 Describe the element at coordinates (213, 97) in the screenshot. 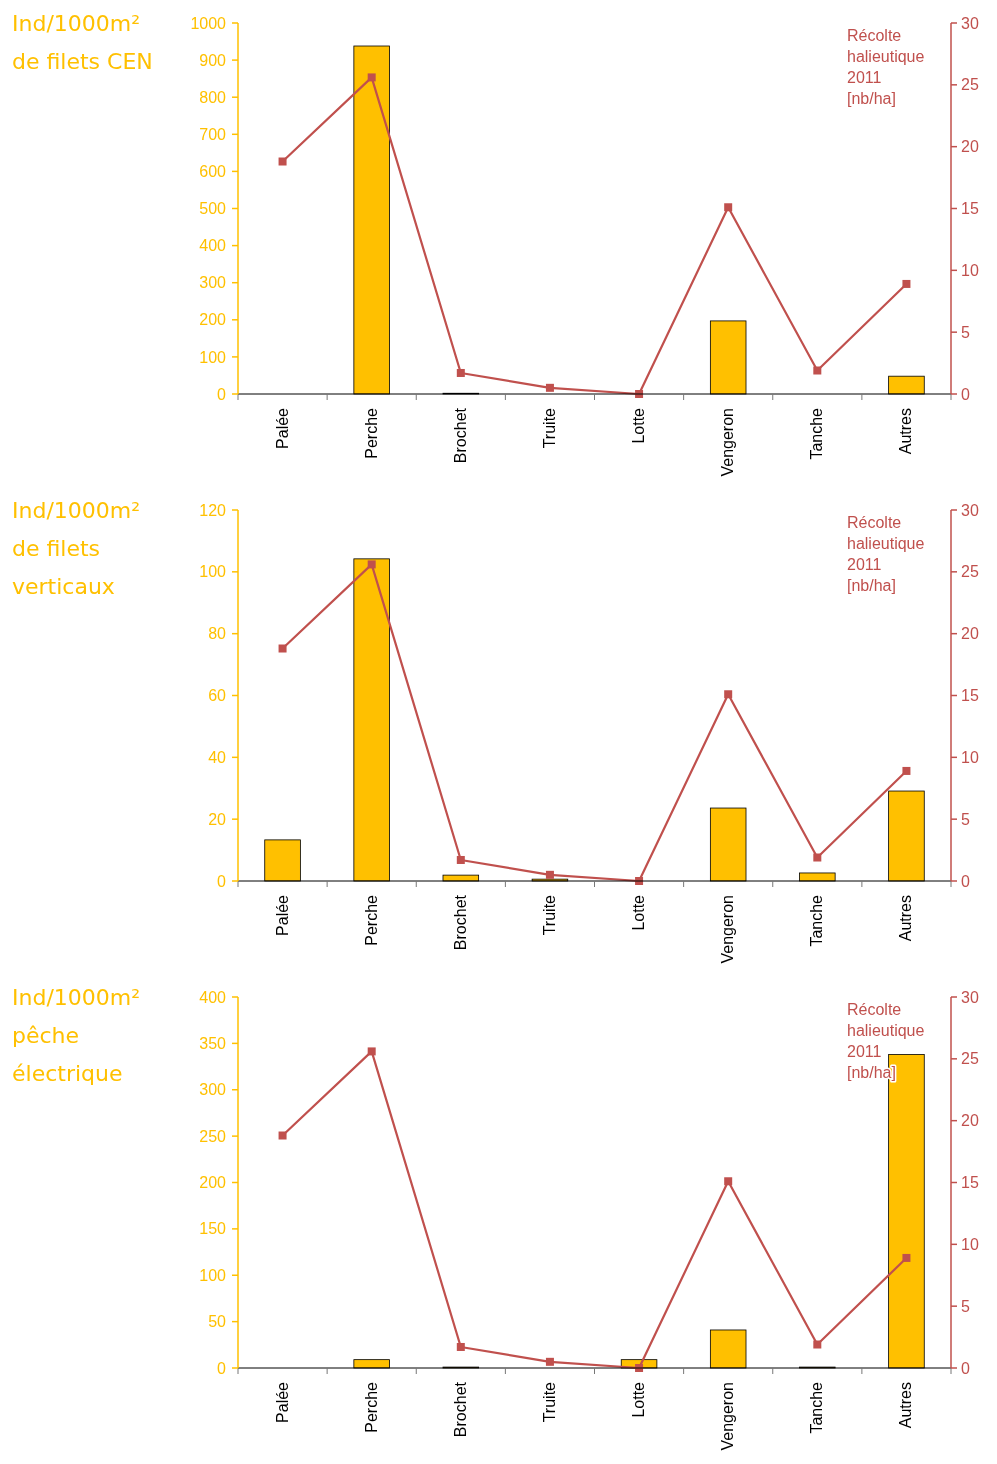

I see `y-tick-label: 800` at that location.